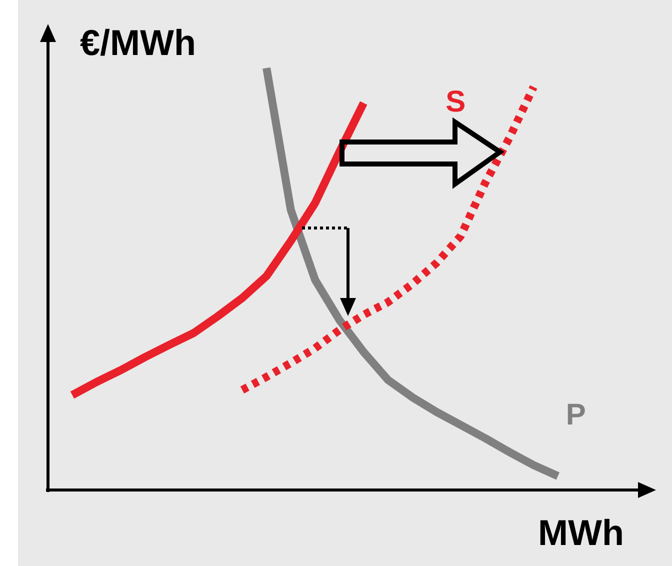  I want to click on y-axis-title: €/MWh, so click(138, 43).